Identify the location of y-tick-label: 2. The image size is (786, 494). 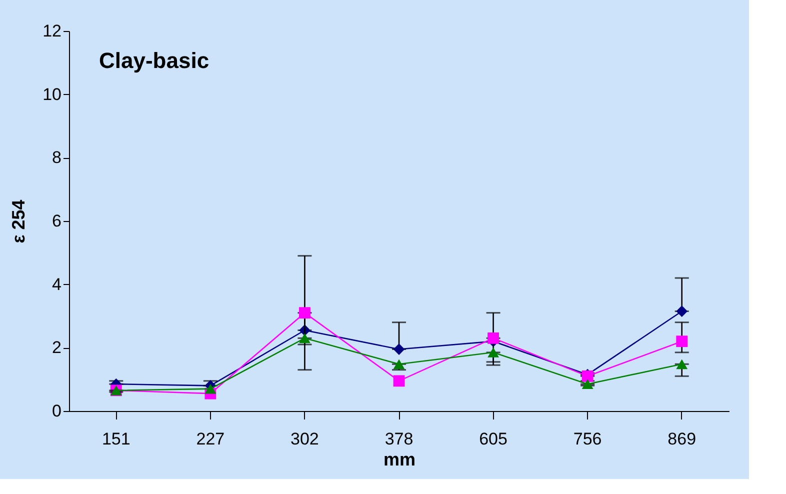
(57, 348).